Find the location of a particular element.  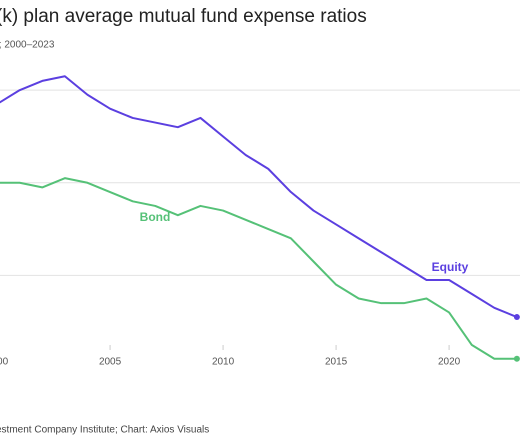

series-label: Bond is located at coordinates (155, 217).